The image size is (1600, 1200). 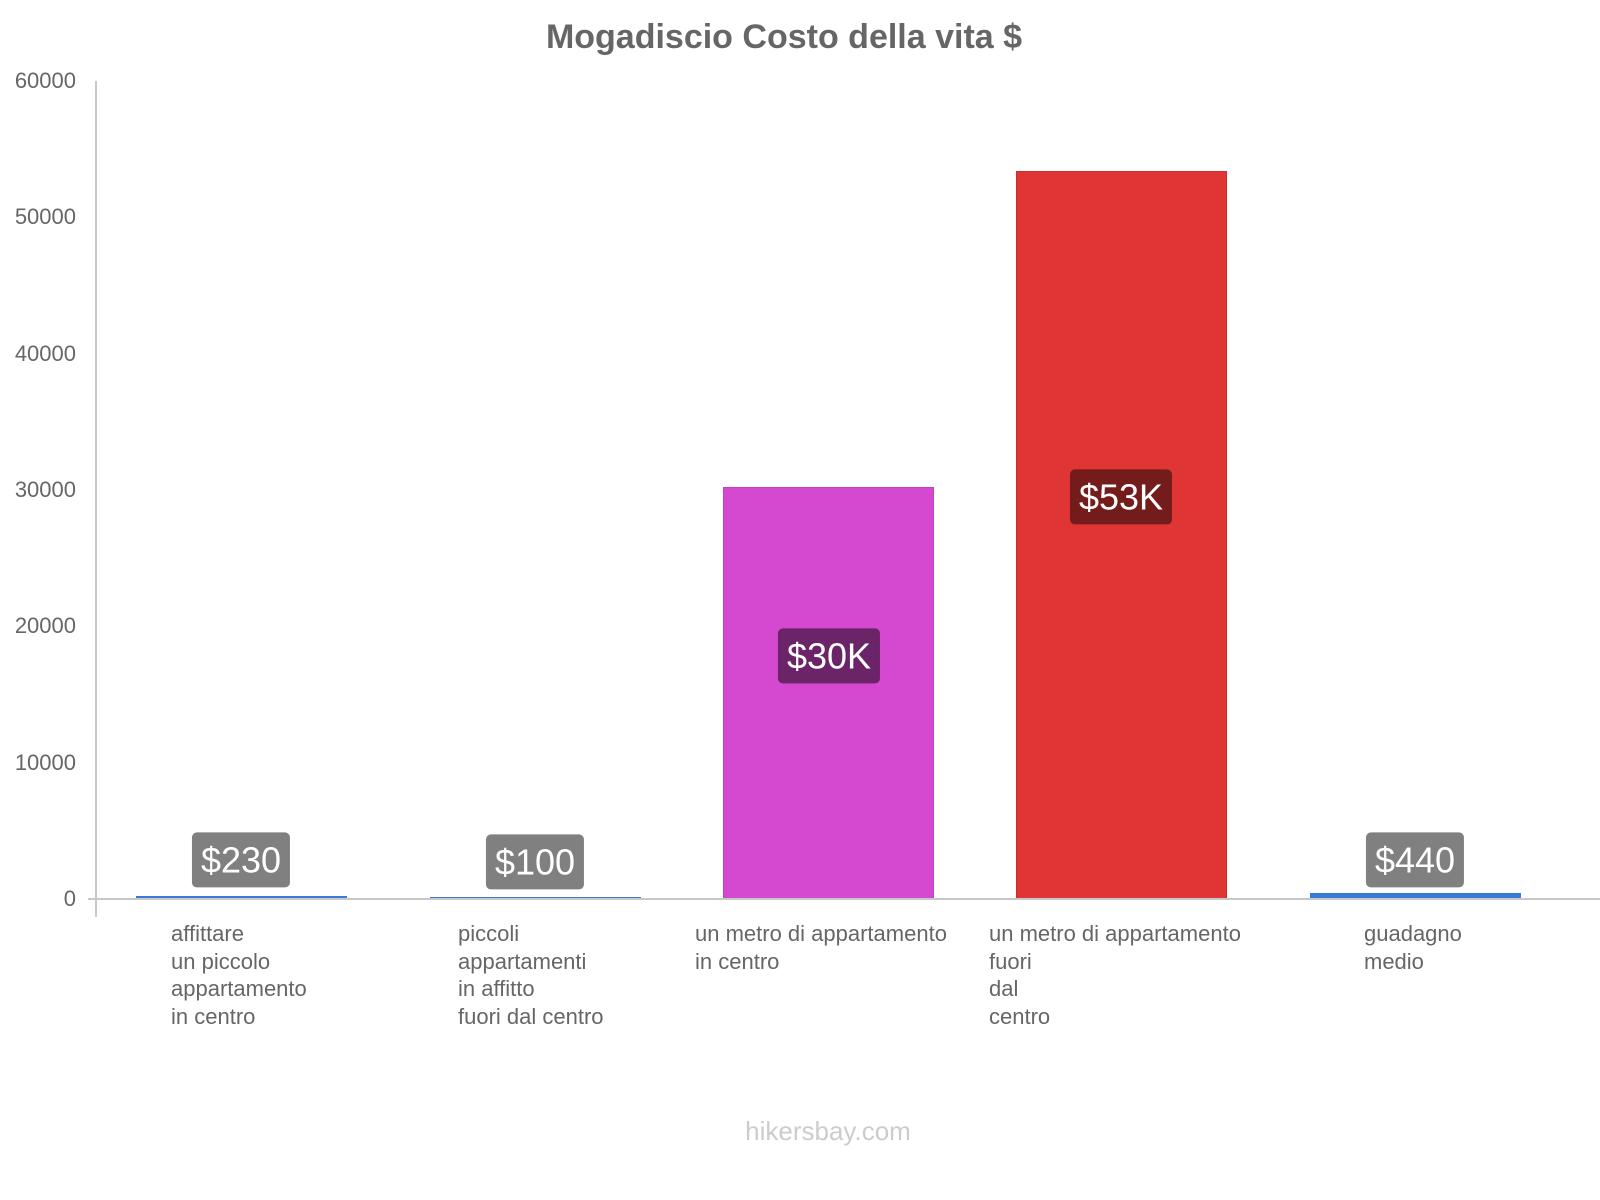 I want to click on y-tick-60000: 60000, so click(x=45, y=80).